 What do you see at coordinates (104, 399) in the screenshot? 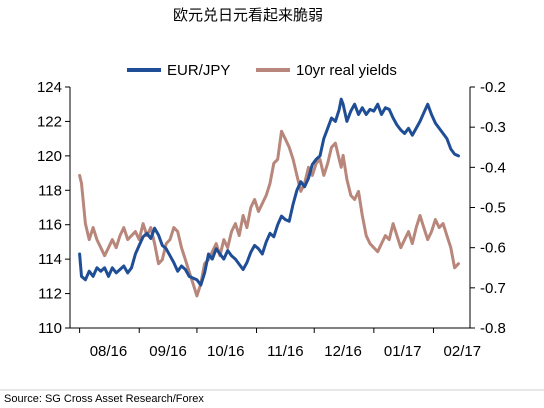
I see `source-note: Source: SG Cross Asset Research/Forex` at bounding box center [104, 399].